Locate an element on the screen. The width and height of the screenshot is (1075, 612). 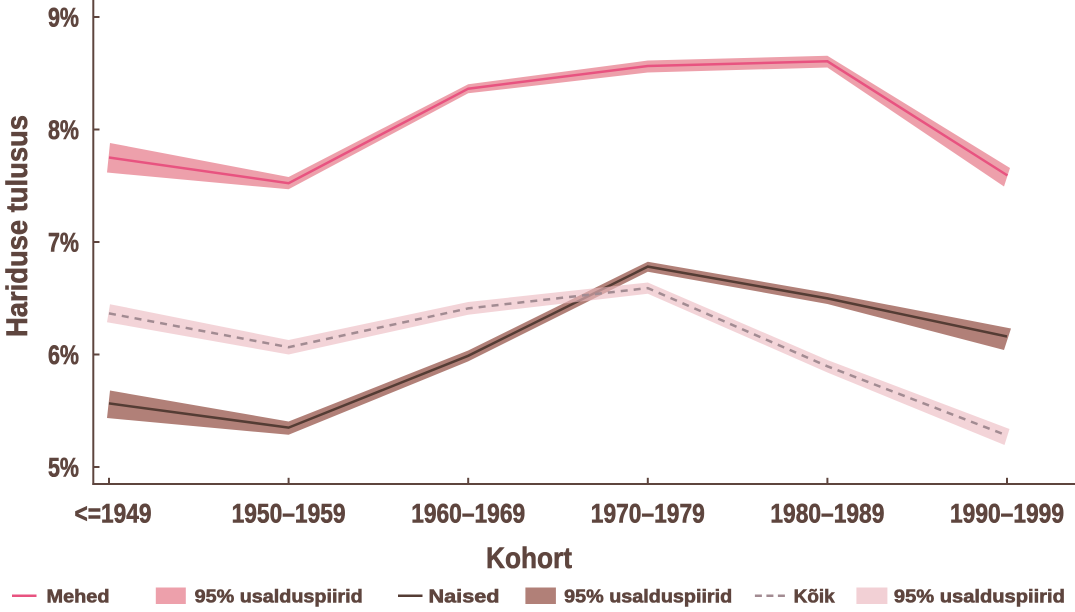
svg-text: Kohort is located at coordinates (529, 558).